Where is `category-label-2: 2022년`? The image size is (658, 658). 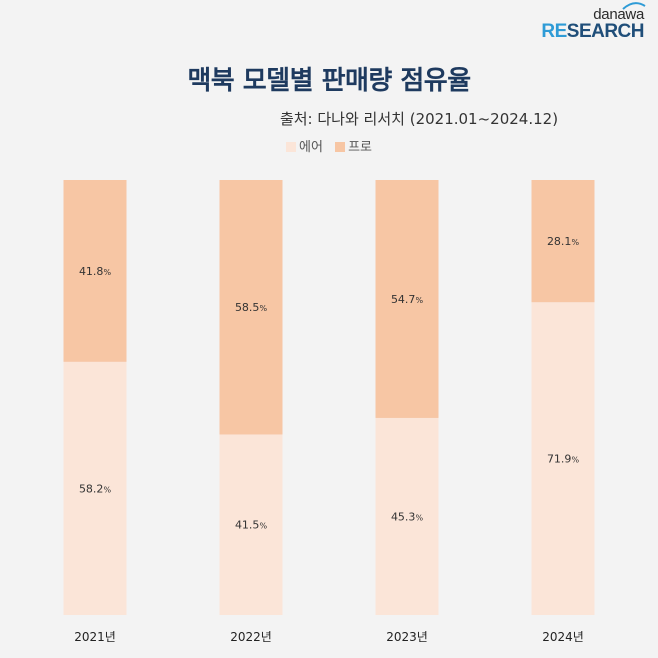 category-label-2: 2022년 is located at coordinates (251, 637).